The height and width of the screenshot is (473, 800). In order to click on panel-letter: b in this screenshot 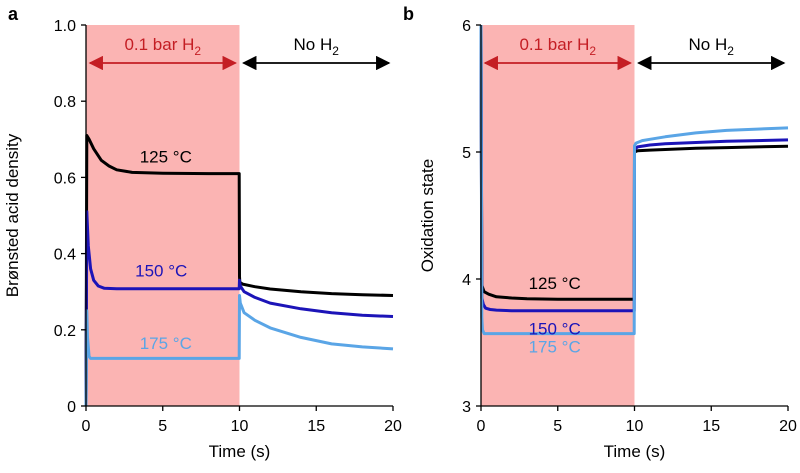, I will do `click(408, 14)`.